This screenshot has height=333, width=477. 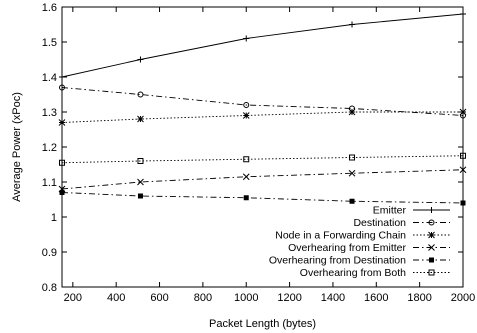 What do you see at coordinates (49, 288) in the screenshot?
I see `y-tick-label: 0.8` at bounding box center [49, 288].